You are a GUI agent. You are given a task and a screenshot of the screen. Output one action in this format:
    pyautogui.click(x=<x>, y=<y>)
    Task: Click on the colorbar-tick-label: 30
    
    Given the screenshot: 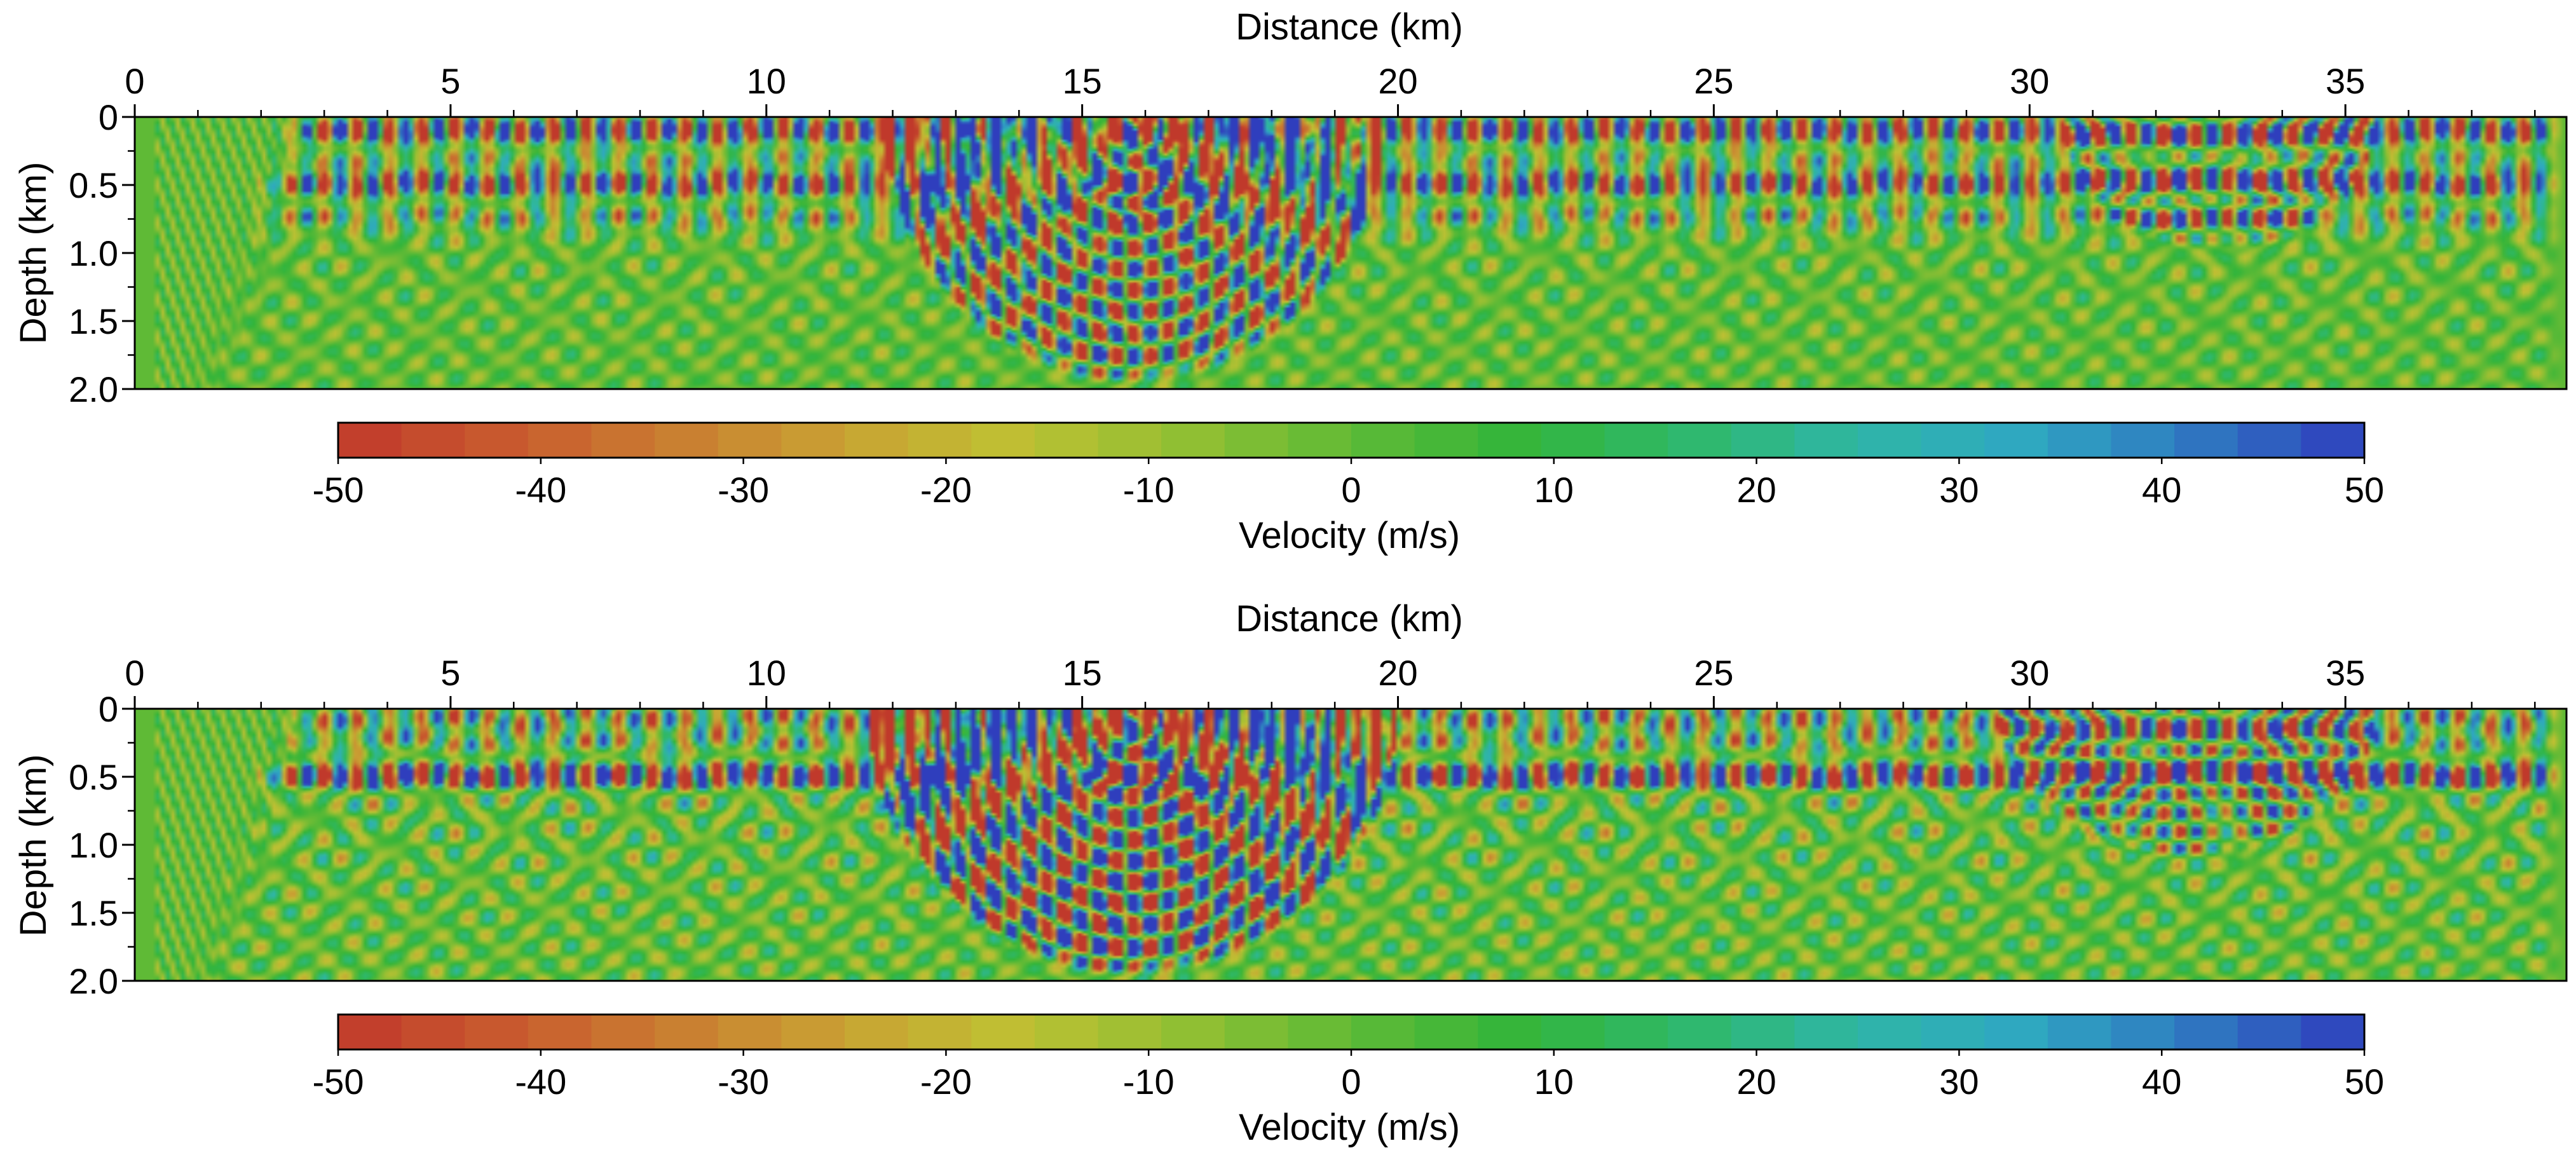 What is the action you would take?
    pyautogui.click(x=1959, y=490)
    